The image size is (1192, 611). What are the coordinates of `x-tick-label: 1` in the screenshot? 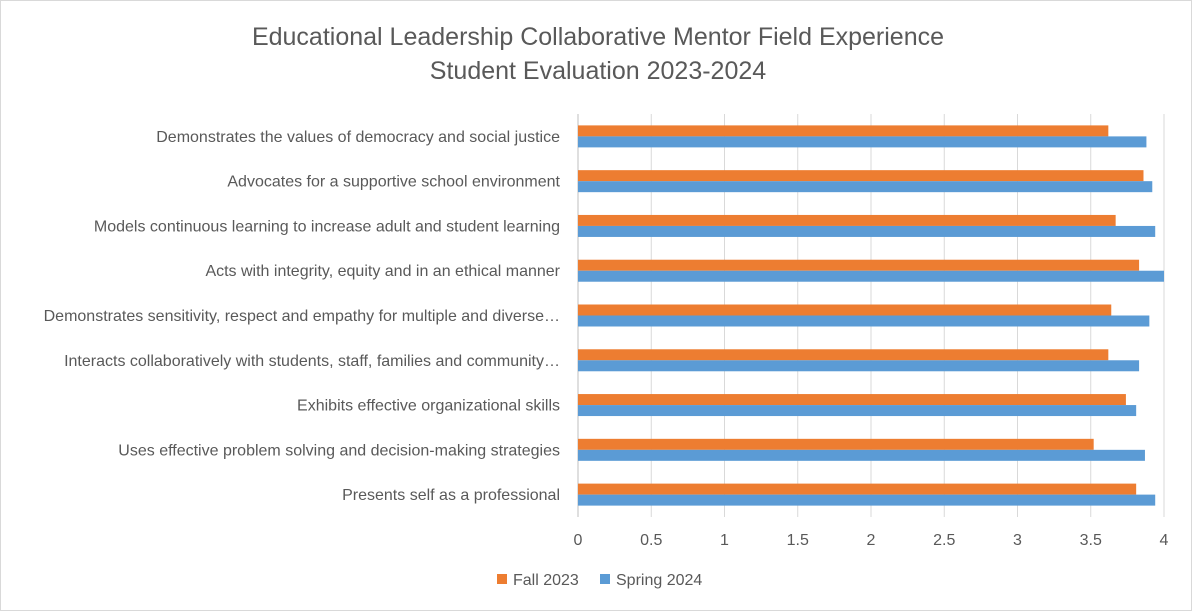 It's located at (724, 540).